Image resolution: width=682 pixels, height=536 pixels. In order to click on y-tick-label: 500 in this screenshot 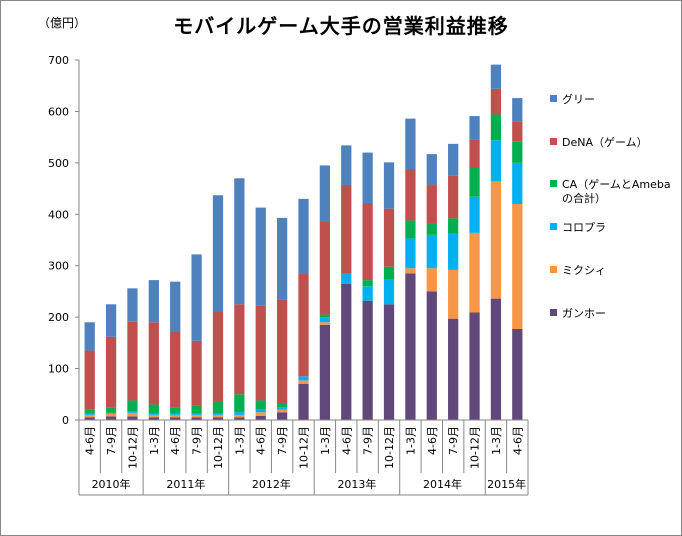, I will do `click(58, 163)`.